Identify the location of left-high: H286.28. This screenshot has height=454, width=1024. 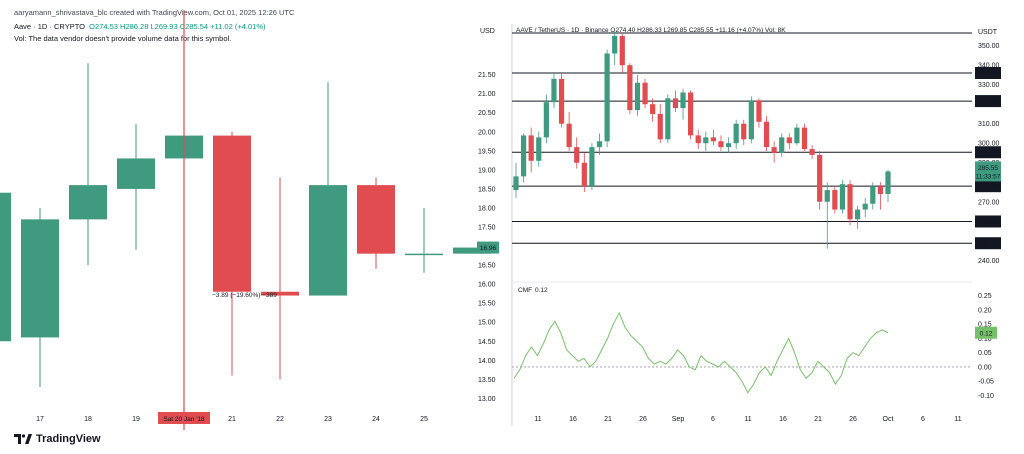
(134, 26).